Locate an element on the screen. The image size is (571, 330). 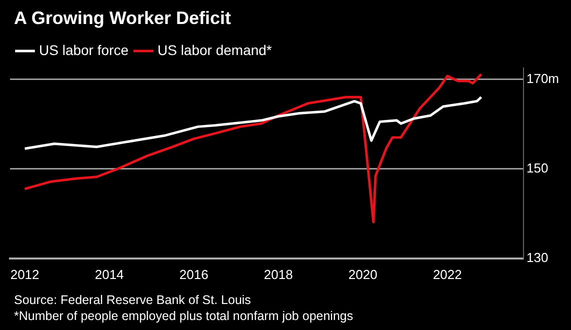
x-tick-label: 2020 is located at coordinates (363, 274).